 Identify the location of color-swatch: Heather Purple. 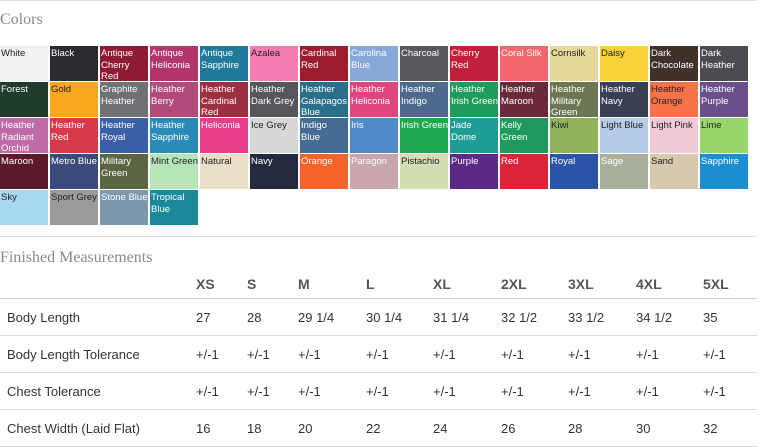
(724, 99).